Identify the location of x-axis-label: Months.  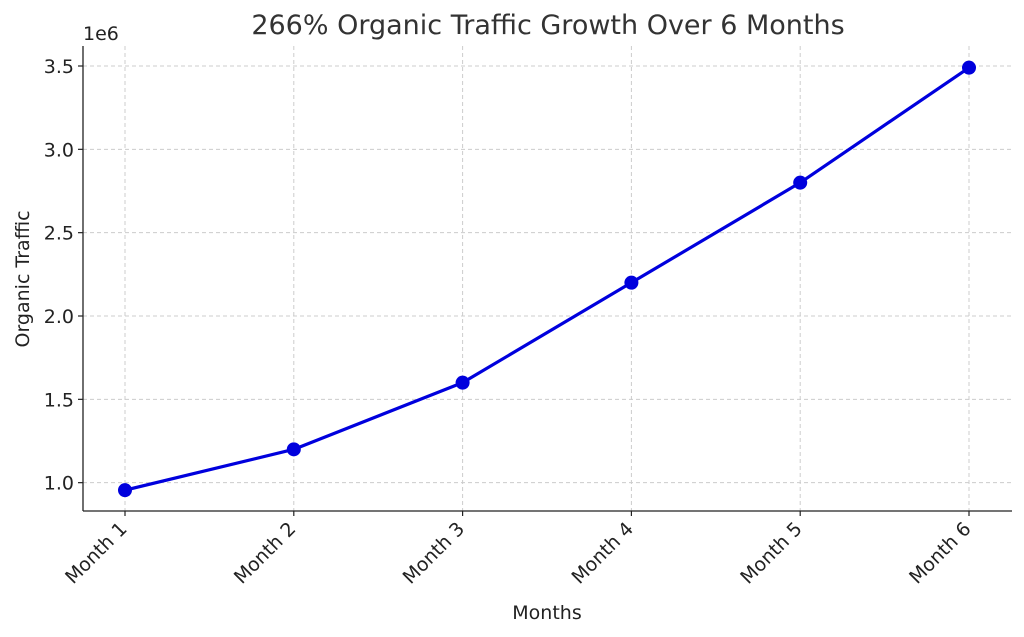
(546, 613).